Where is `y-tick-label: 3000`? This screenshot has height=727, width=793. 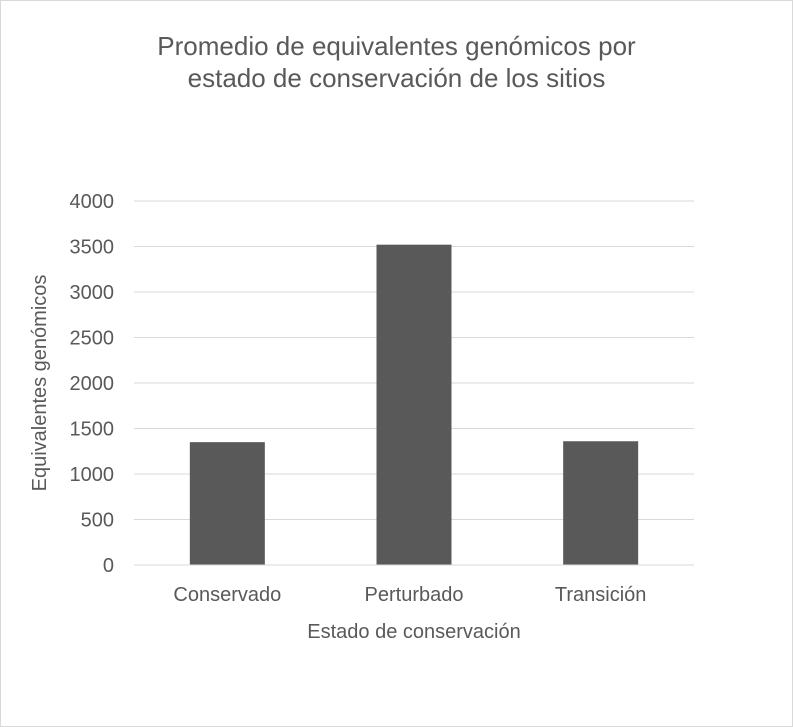 y-tick-label: 3000 is located at coordinates (92, 293).